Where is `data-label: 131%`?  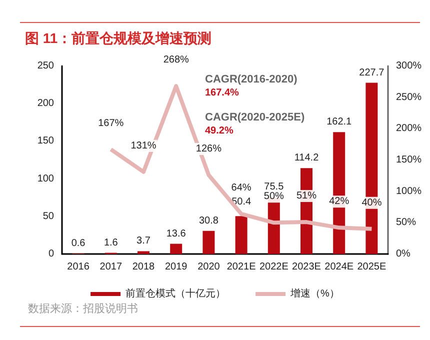
data-label: 131% is located at coordinates (143, 146).